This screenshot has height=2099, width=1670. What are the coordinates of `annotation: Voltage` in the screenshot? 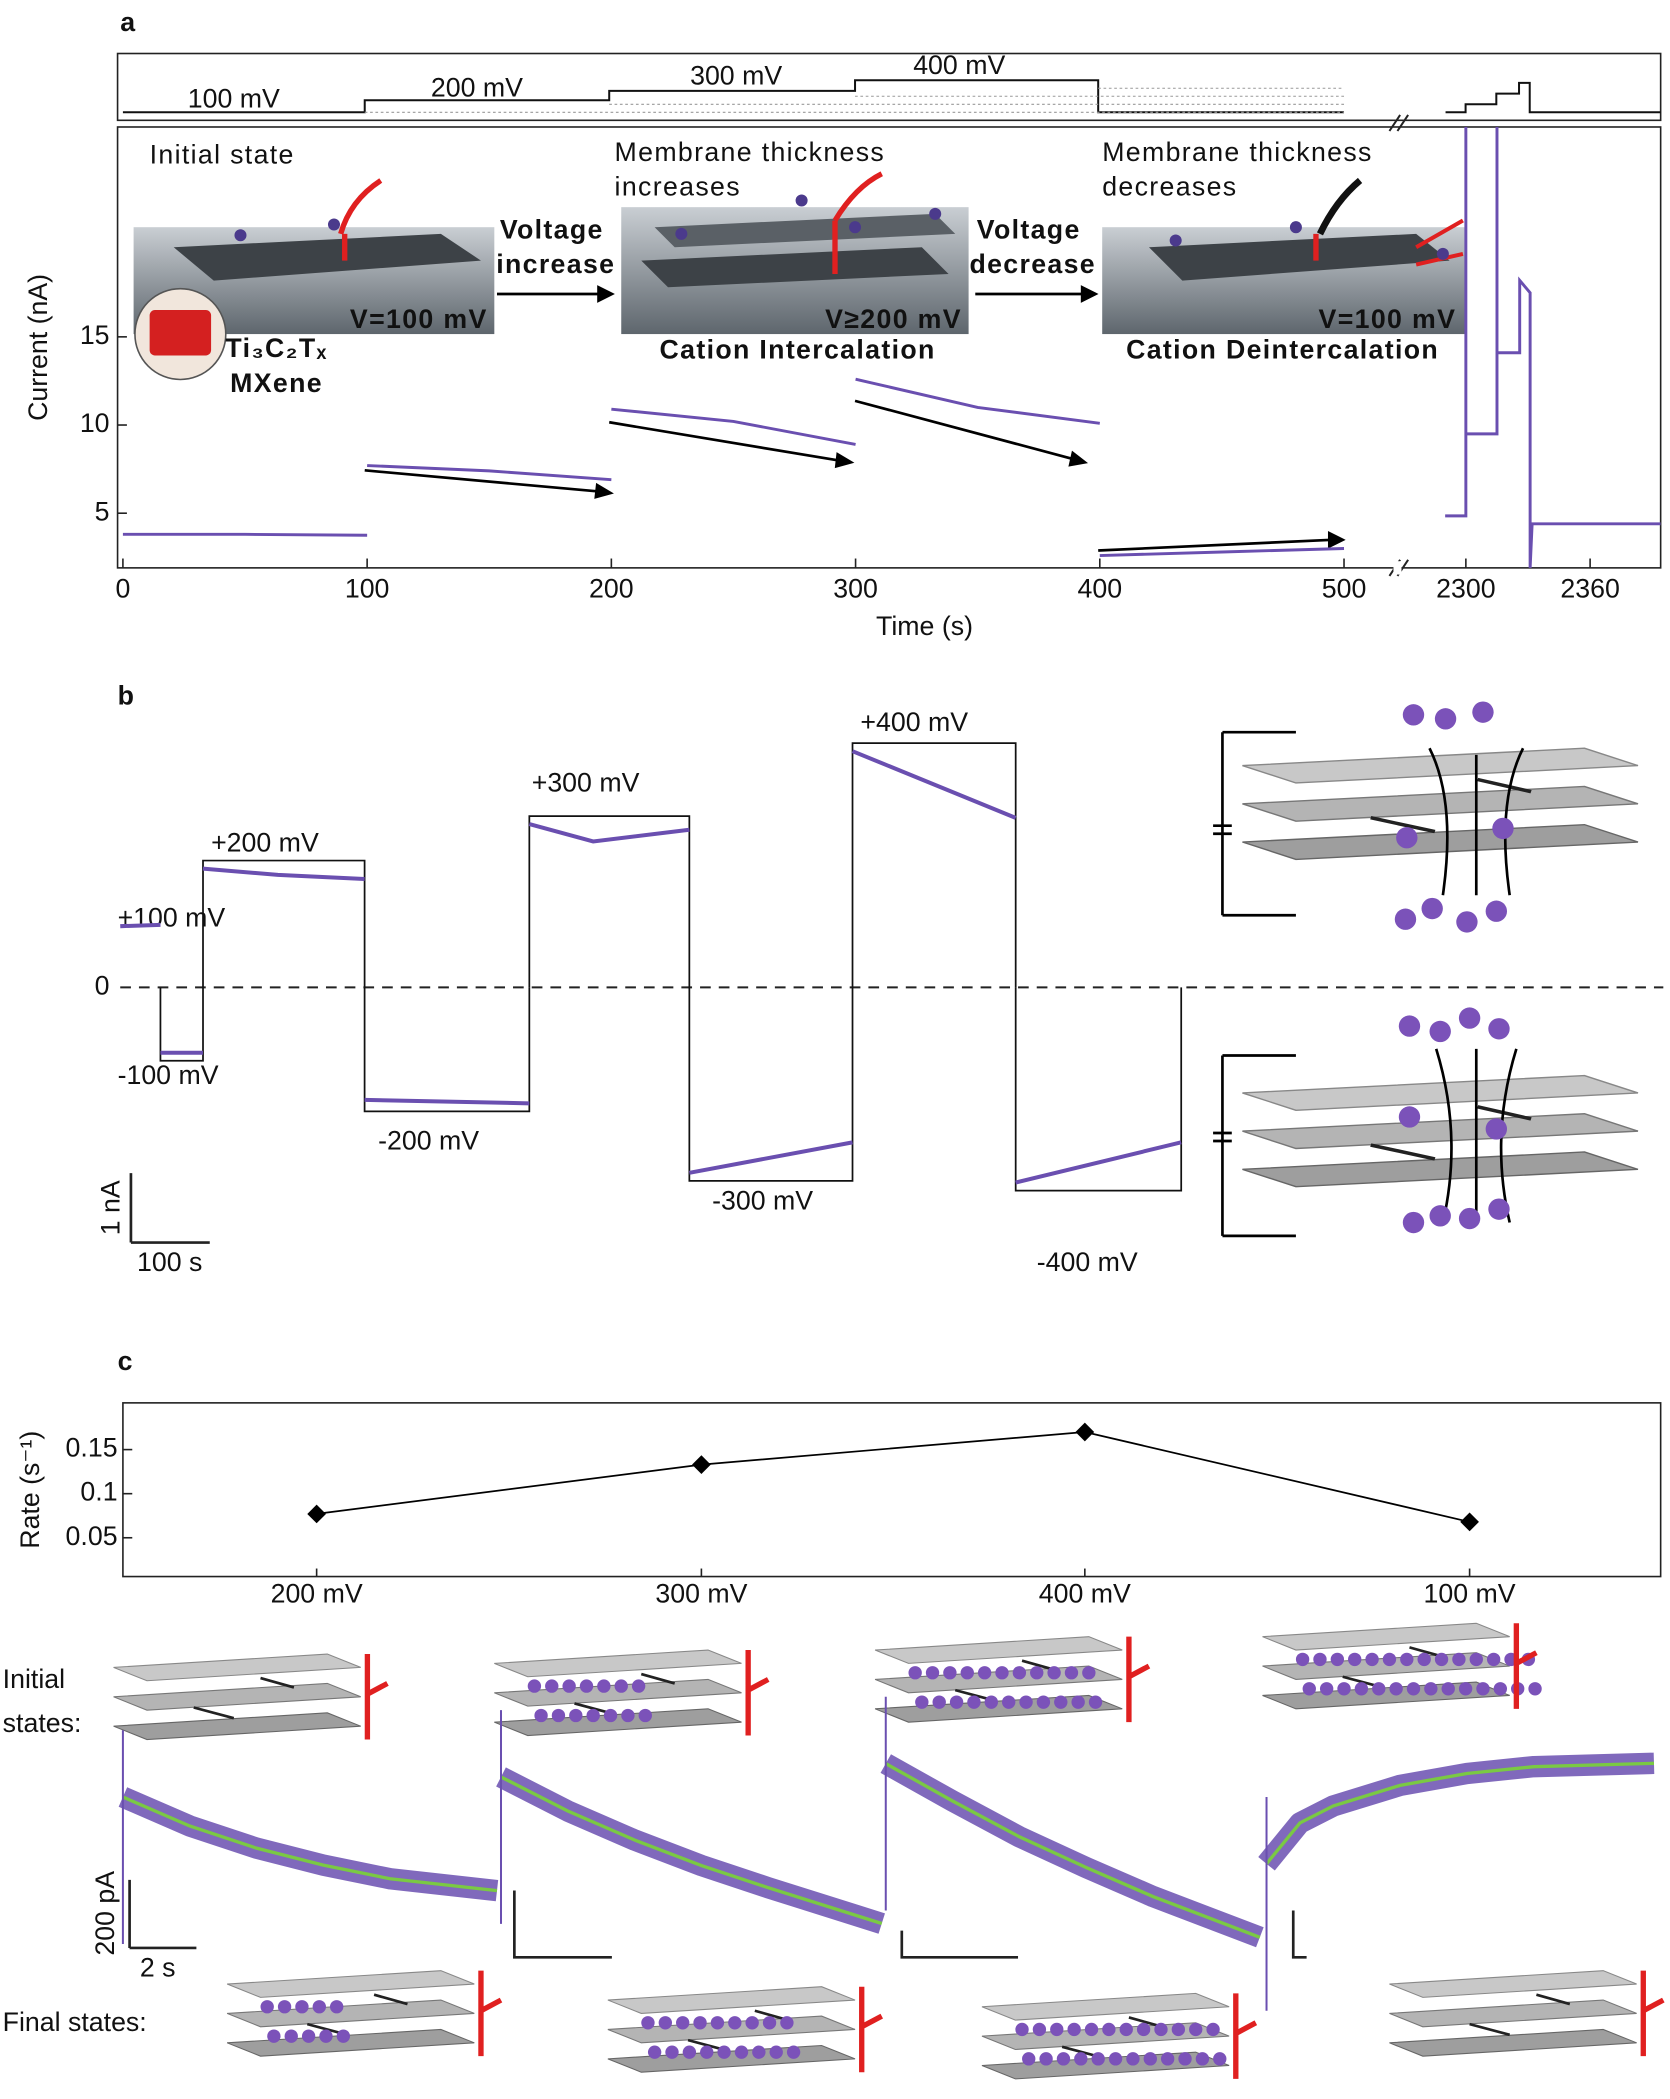 It's located at (1029, 229).